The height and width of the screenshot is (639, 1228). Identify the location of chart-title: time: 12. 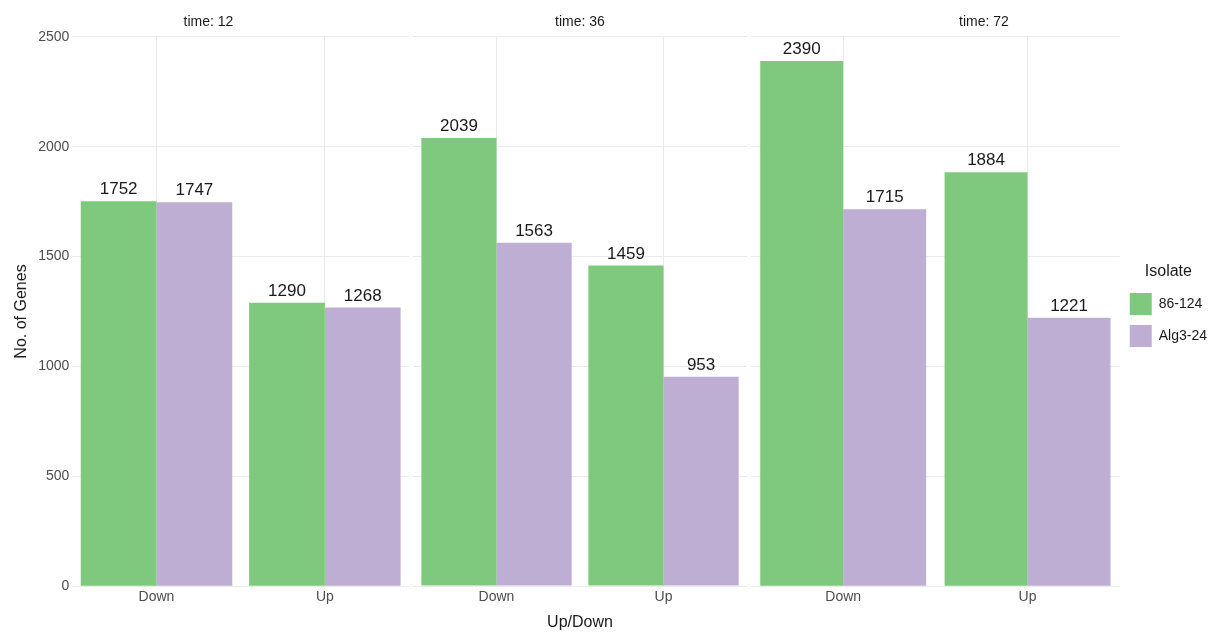
(208, 21).